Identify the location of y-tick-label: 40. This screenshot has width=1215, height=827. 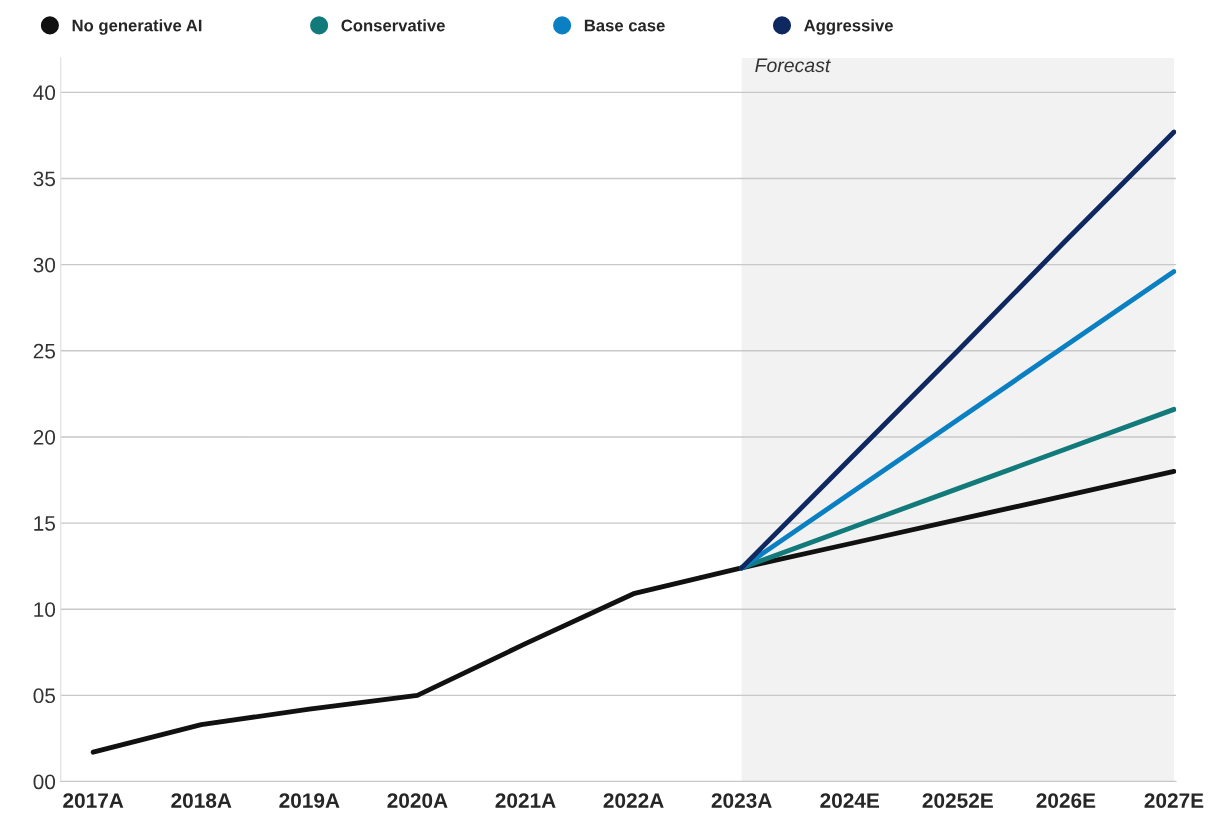
(44, 93).